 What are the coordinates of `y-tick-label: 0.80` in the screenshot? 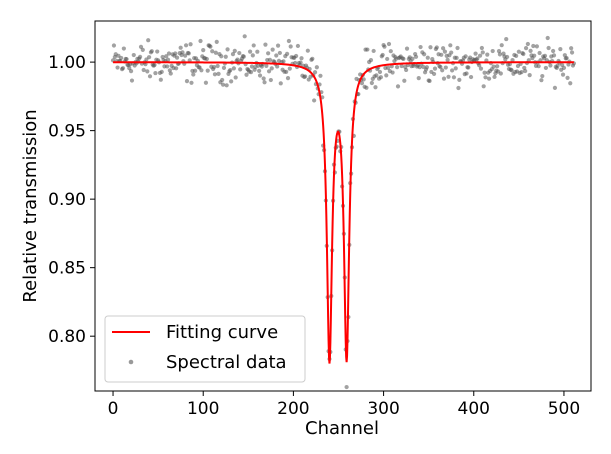 It's located at (67, 337).